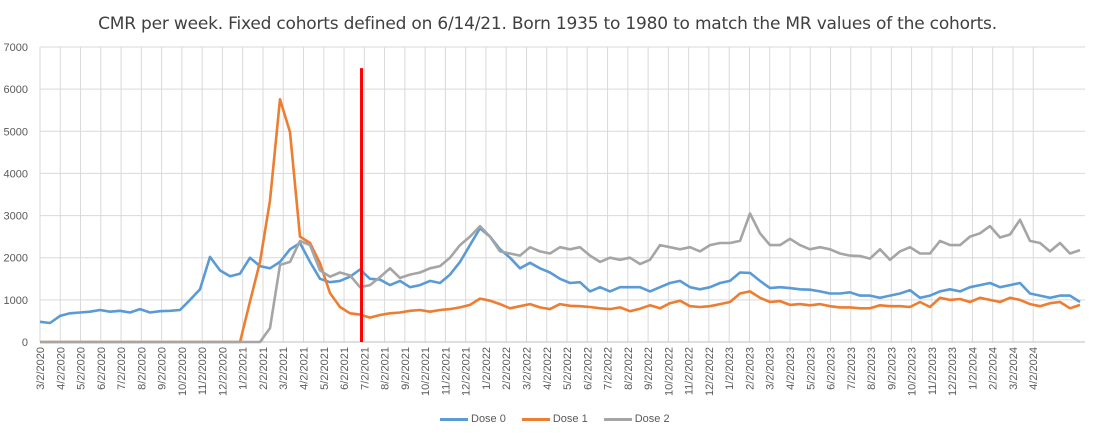 This screenshot has width=1095, height=440. I want to click on x-tick-label: 8/2/2020, so click(142, 368).